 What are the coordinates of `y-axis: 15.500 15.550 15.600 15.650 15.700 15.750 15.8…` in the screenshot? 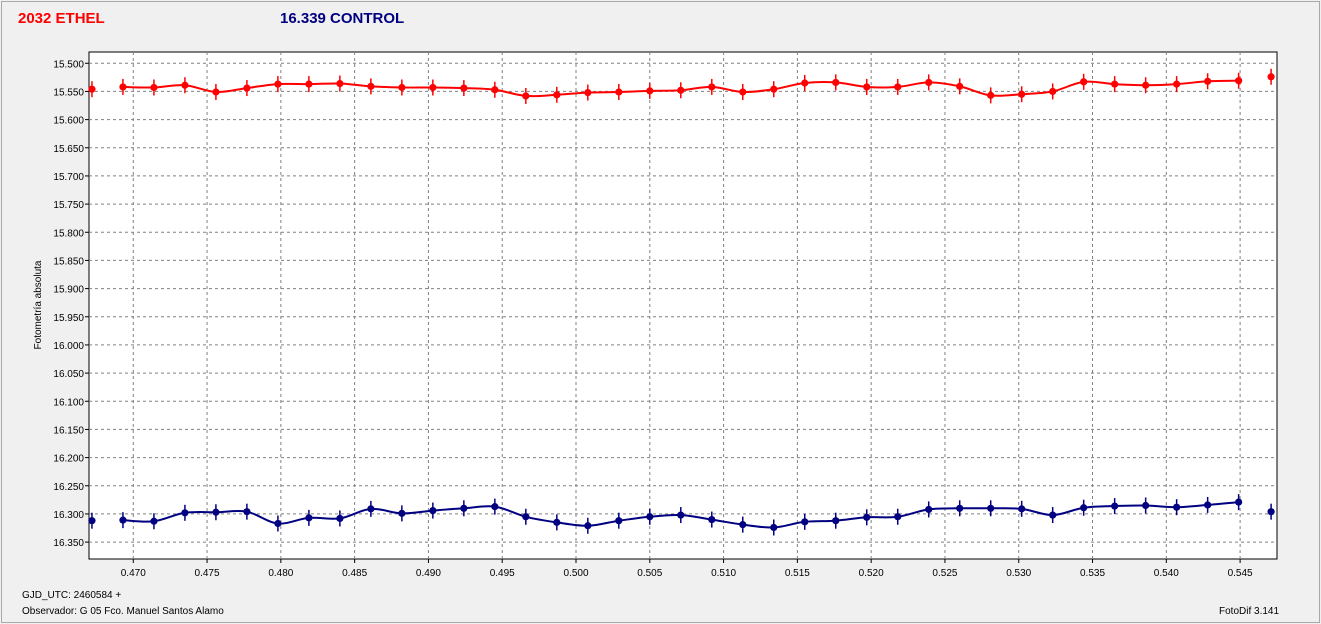 It's located at (71, 304).